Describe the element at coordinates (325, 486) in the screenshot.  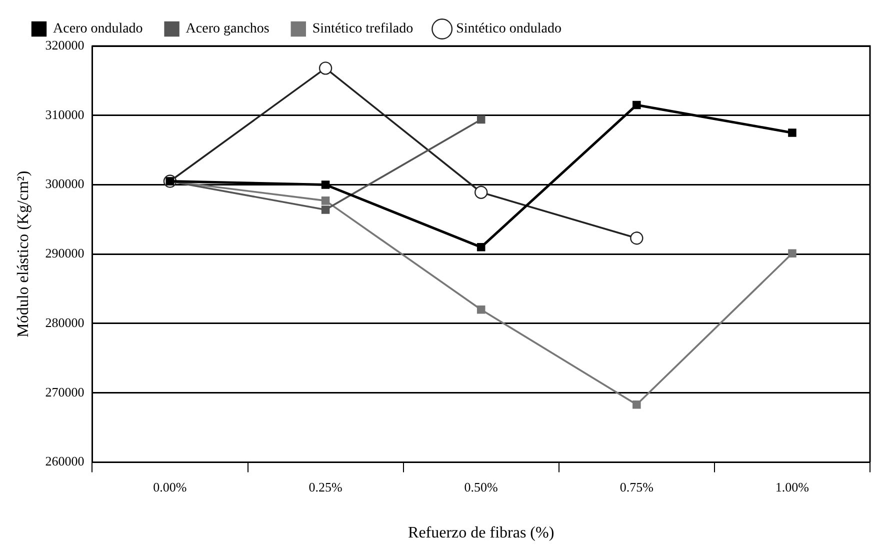
I see `x-tick-label: 0.25%` at that location.